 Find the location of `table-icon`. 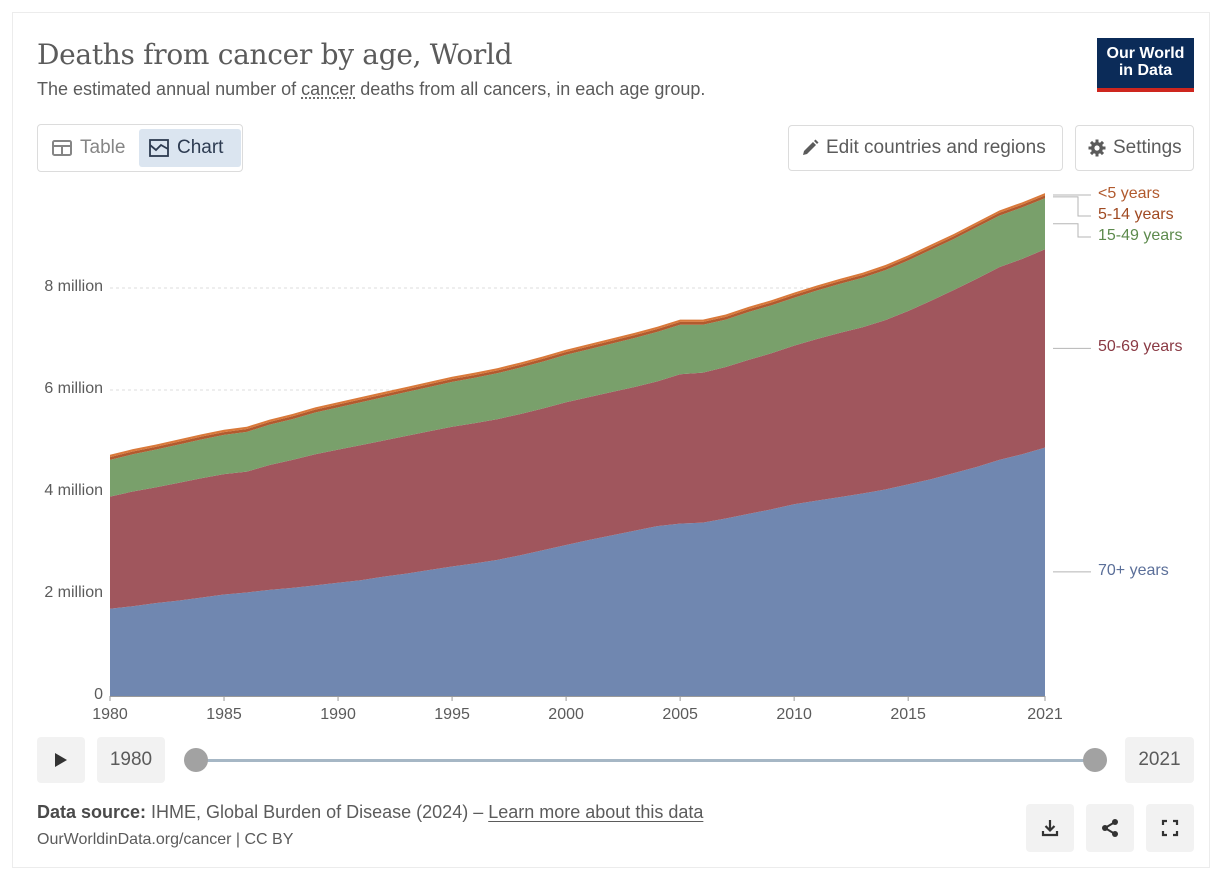

table-icon is located at coordinates (62, 148).